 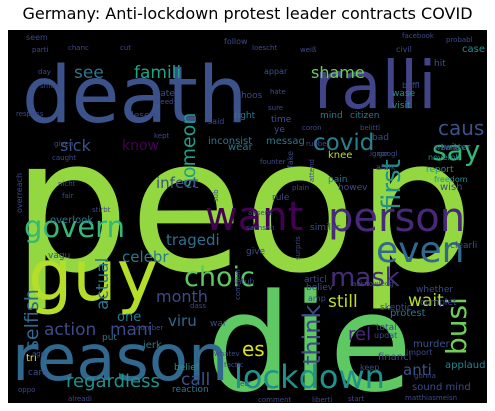 I want to click on word-war: war, so click(x=218, y=324).